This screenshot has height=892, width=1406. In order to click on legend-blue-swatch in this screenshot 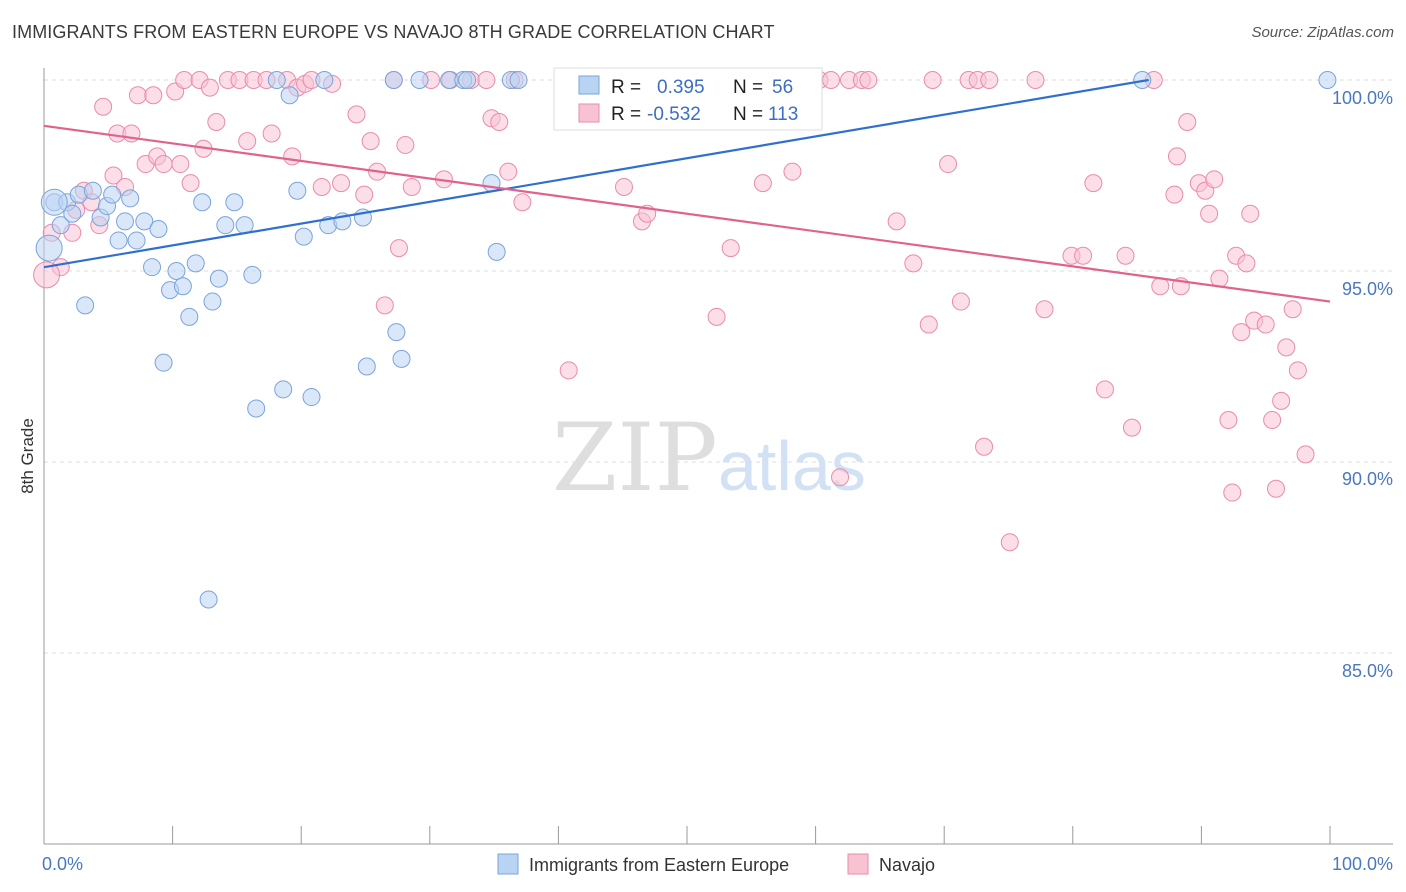, I will do `click(508, 864)`.